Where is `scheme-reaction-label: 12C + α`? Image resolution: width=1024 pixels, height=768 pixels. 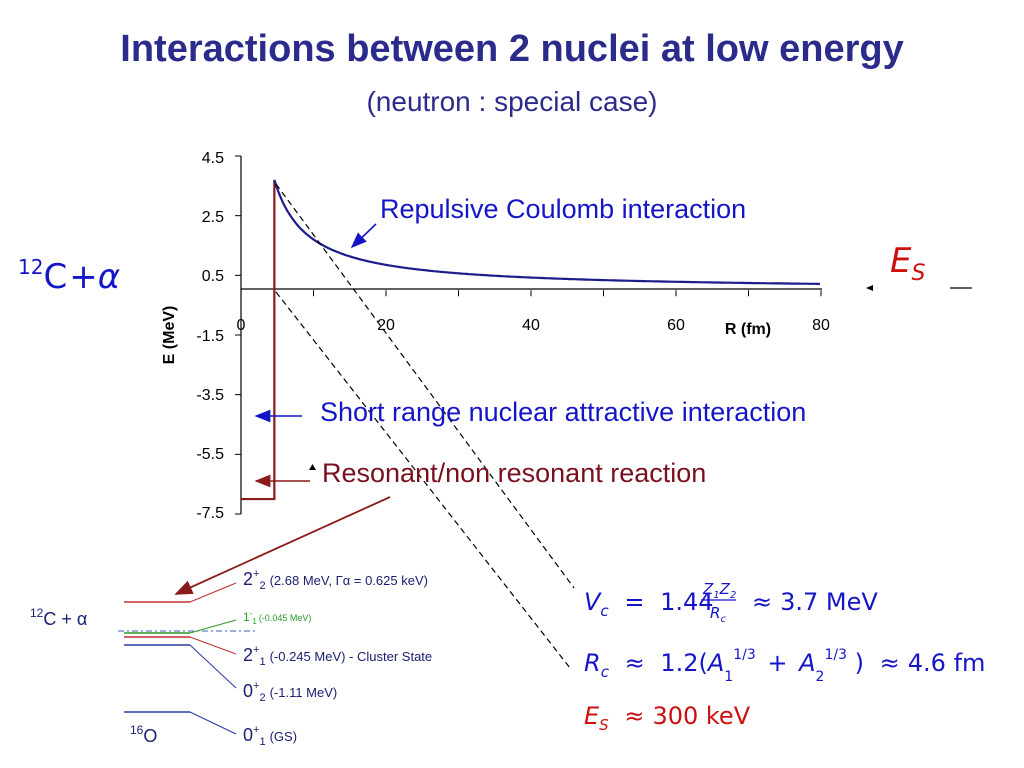 scheme-reaction-label: 12C + α is located at coordinates (58, 617).